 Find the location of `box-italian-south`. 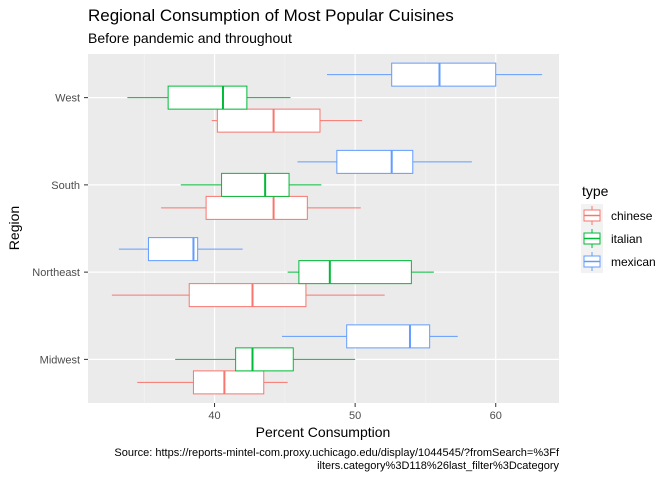

box-italian-south is located at coordinates (251, 184).